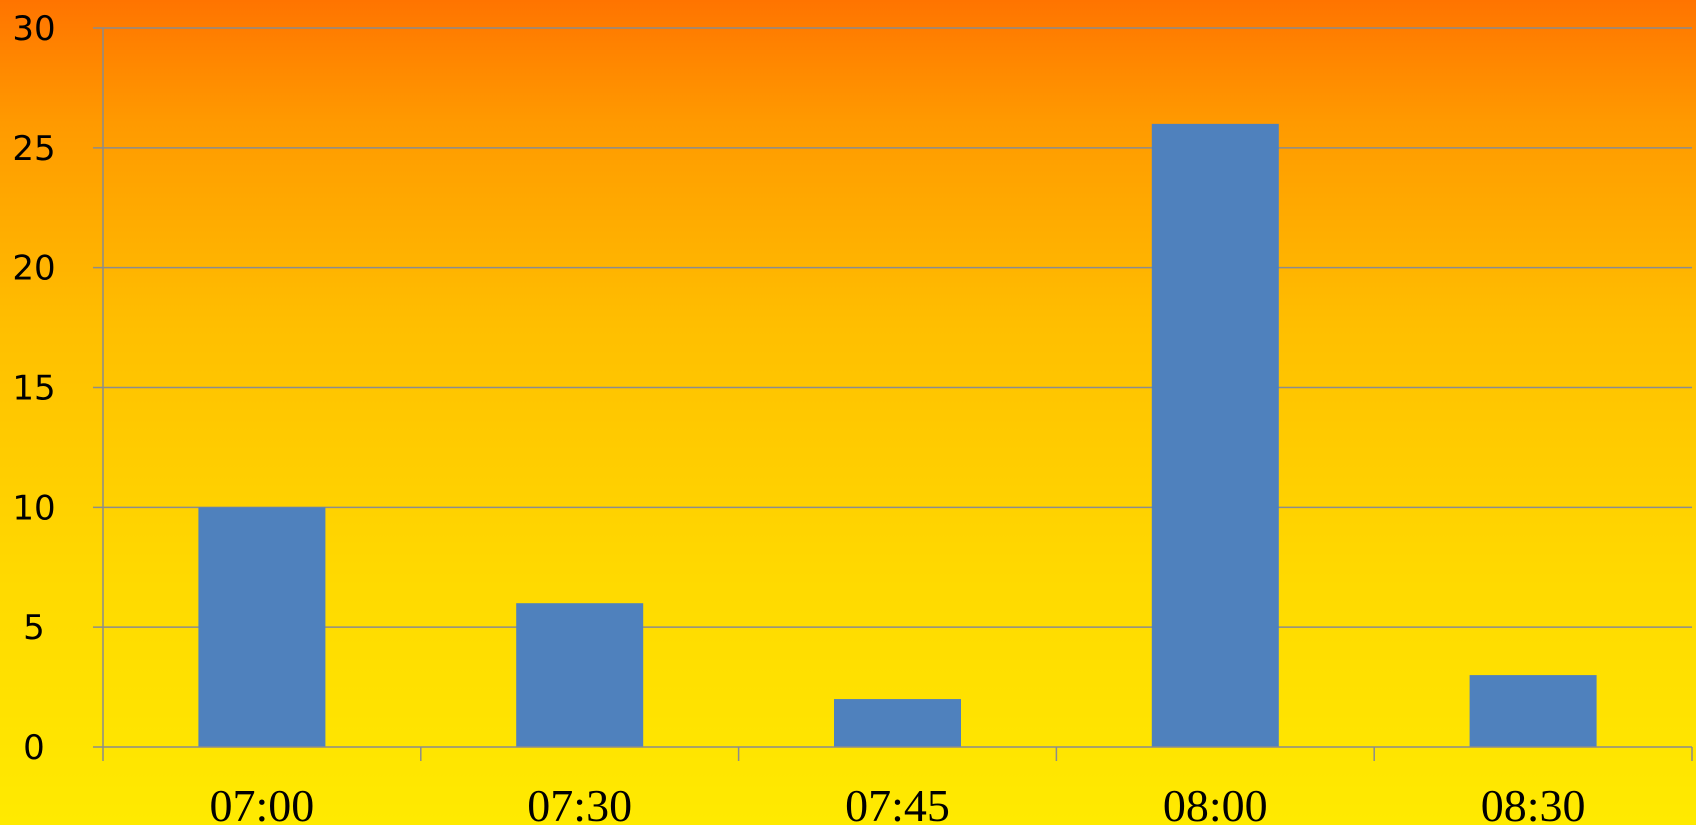 Image resolution: width=1696 pixels, height=825 pixels. Describe the element at coordinates (34, 628) in the screenshot. I see `y-tick-label: 5` at that location.